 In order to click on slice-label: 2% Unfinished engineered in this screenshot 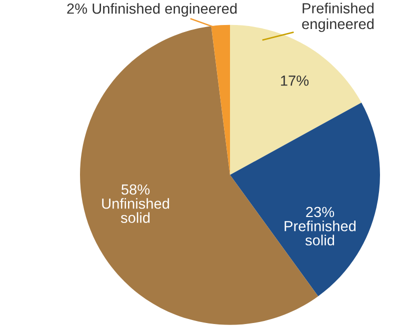, I will do `click(152, 10)`.